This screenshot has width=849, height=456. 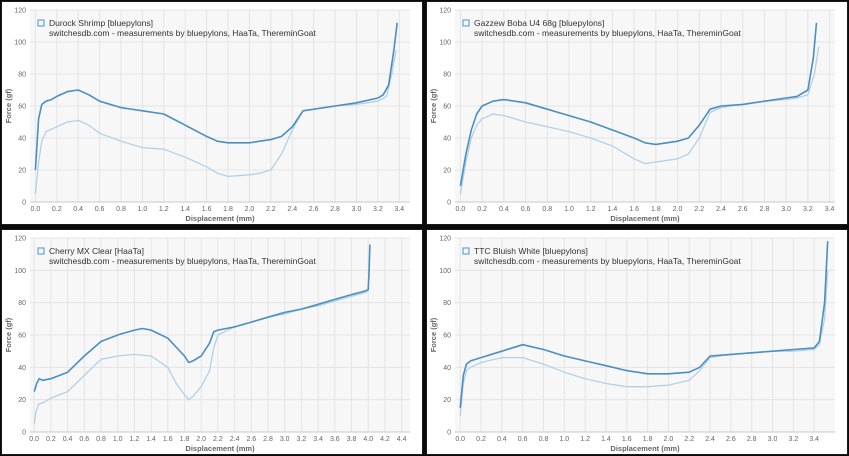 What do you see at coordinates (402, 439) in the screenshot?
I see `x-tick-label: 4.4` at bounding box center [402, 439].